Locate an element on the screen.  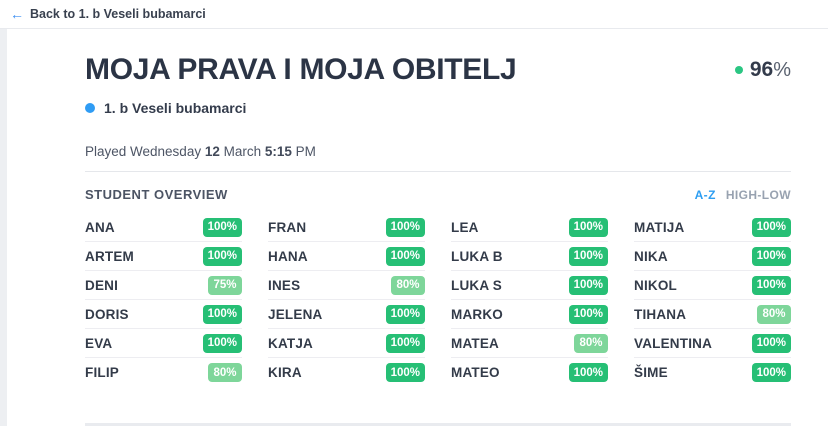
student-row: LUKA B 100% is located at coordinates (529, 256).